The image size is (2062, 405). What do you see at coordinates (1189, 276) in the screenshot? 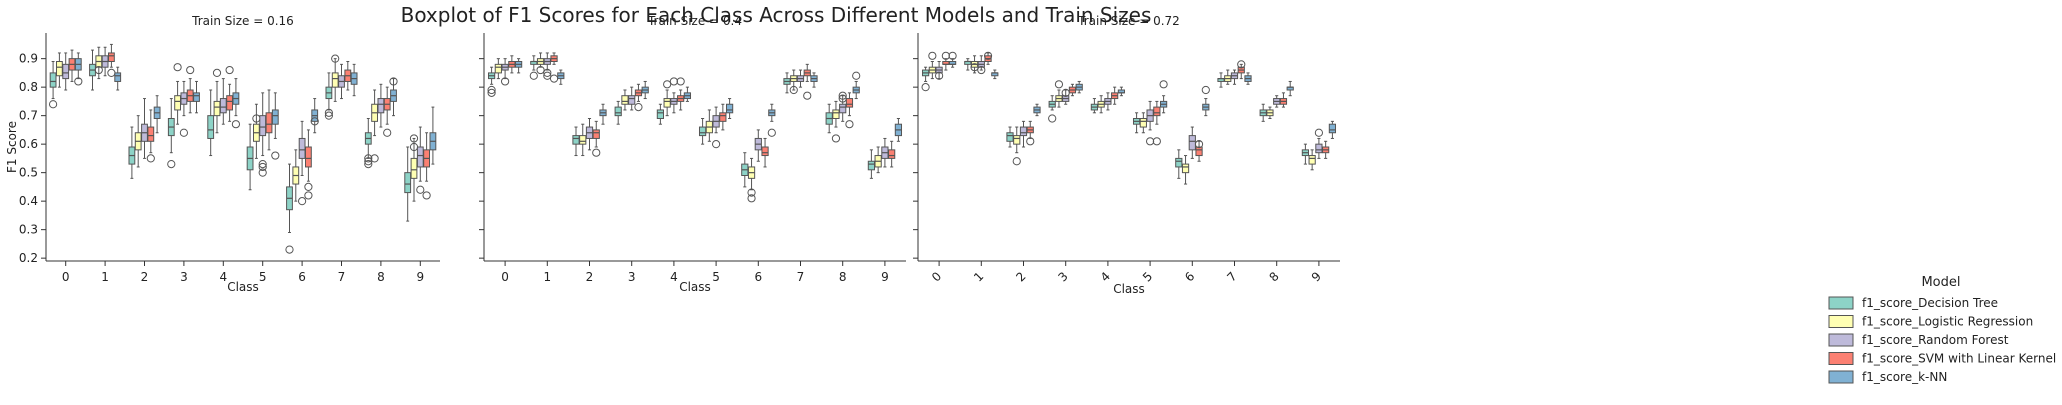
I see `x-tick-label-2-6: 6` at bounding box center [1189, 276].